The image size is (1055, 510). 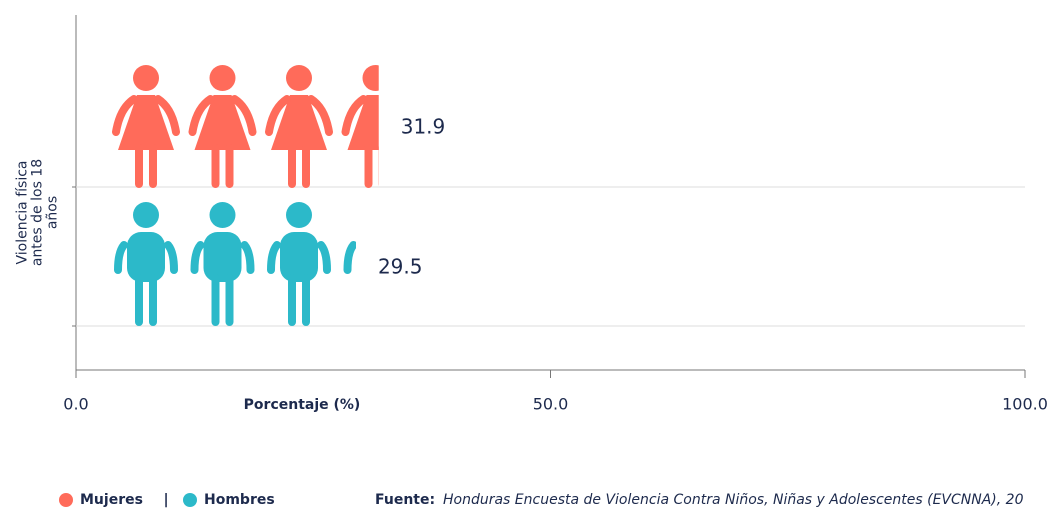 I want to click on x-tick-label: 50.0, so click(x=551, y=404).